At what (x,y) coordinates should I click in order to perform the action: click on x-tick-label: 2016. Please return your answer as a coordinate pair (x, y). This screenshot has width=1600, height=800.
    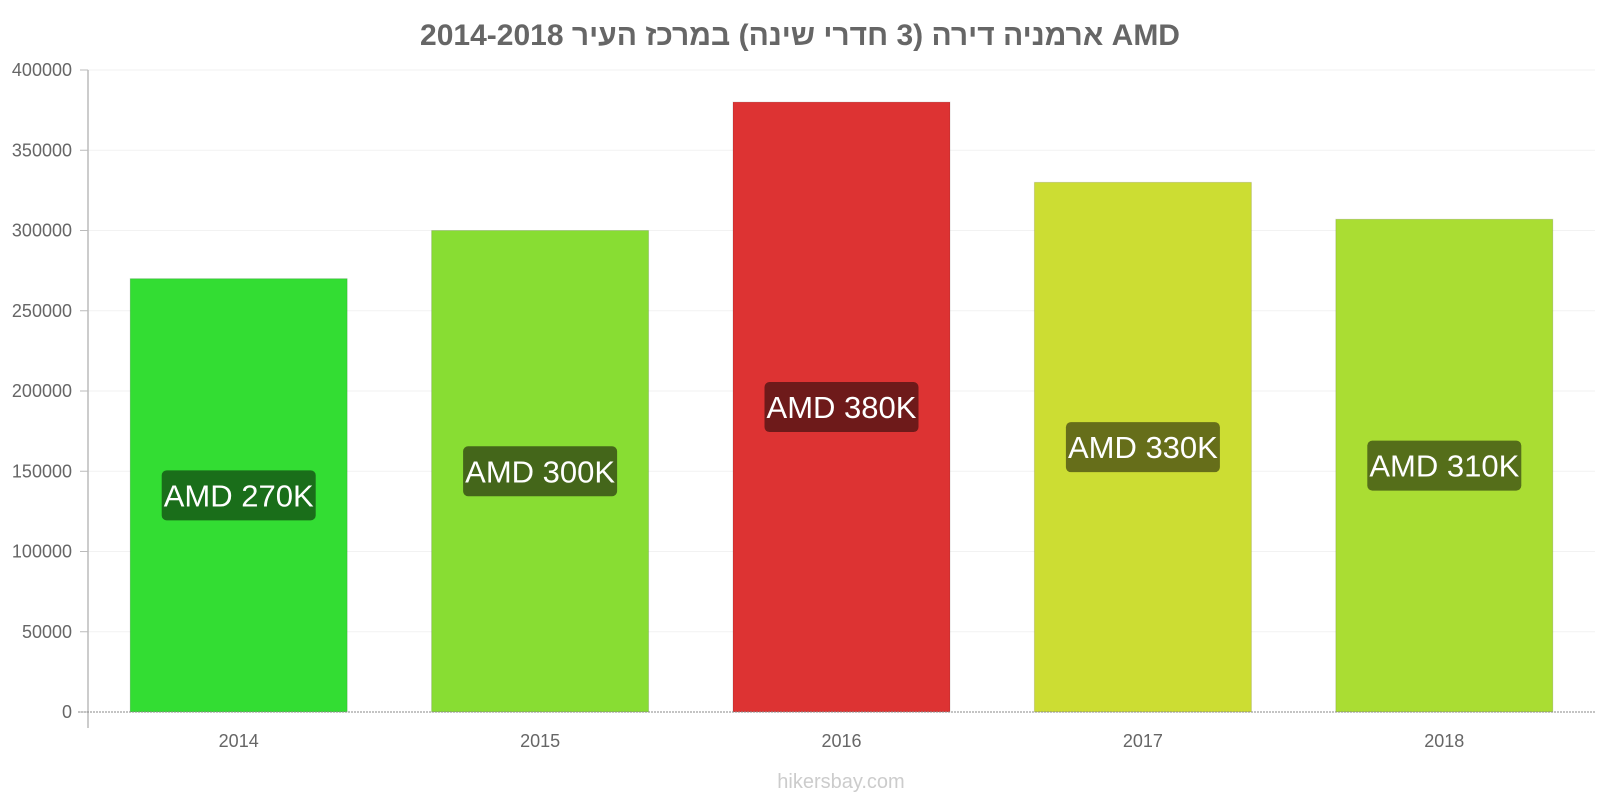
    Looking at the image, I should click on (841, 741).